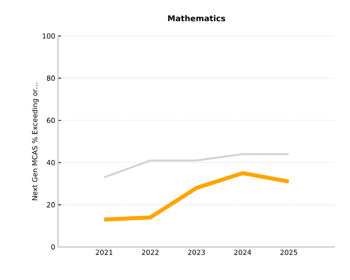  I want to click on chart-title: Mathematics, so click(197, 18).